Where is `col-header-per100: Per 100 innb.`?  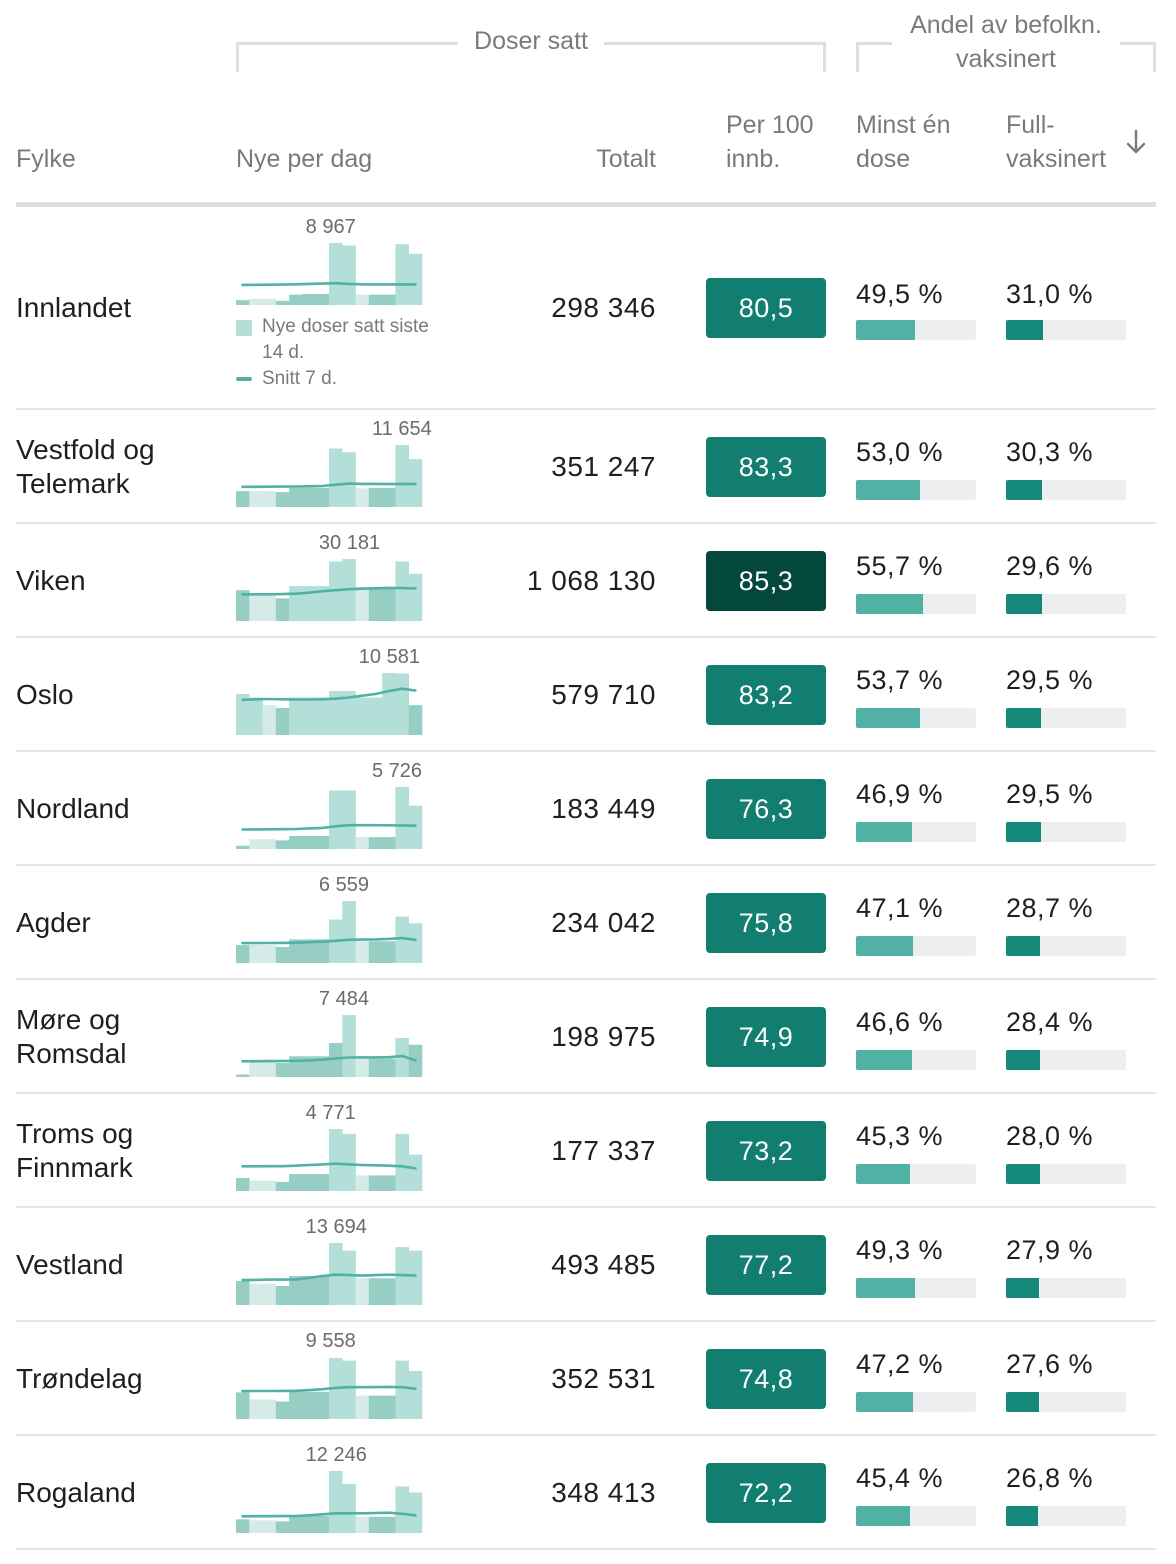
col-header-per100: Per 100 innb. is located at coordinates (770, 142).